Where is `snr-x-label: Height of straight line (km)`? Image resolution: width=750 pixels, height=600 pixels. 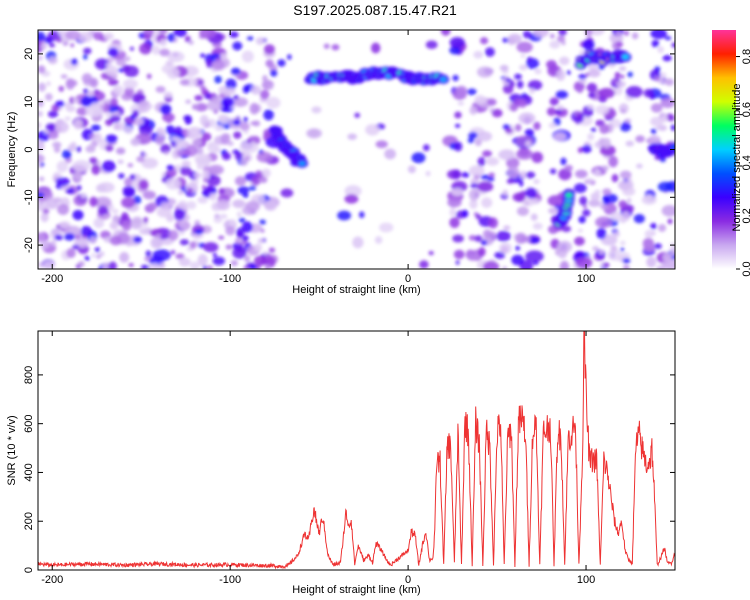 snr-x-label: Height of straight line (km) is located at coordinates (356, 590).